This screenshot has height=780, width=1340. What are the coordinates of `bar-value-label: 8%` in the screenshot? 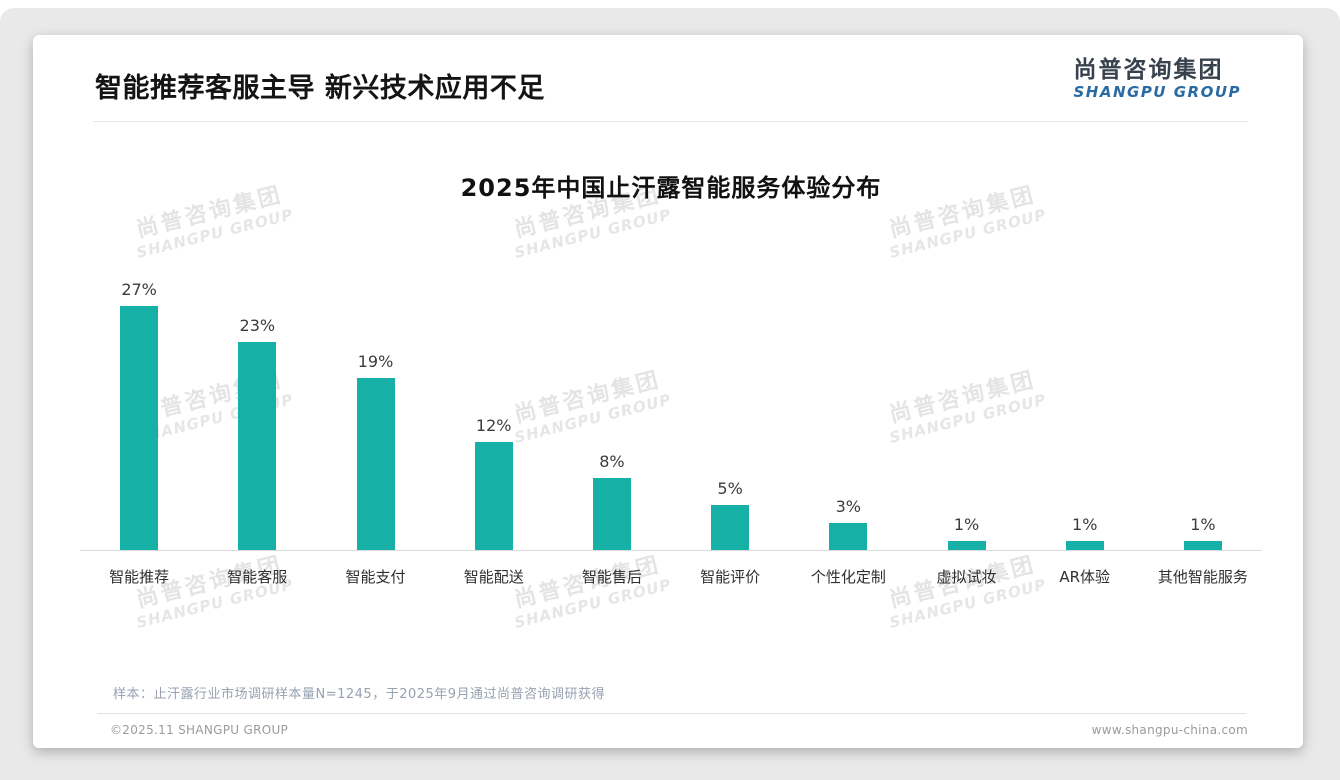 It's located at (612, 461).